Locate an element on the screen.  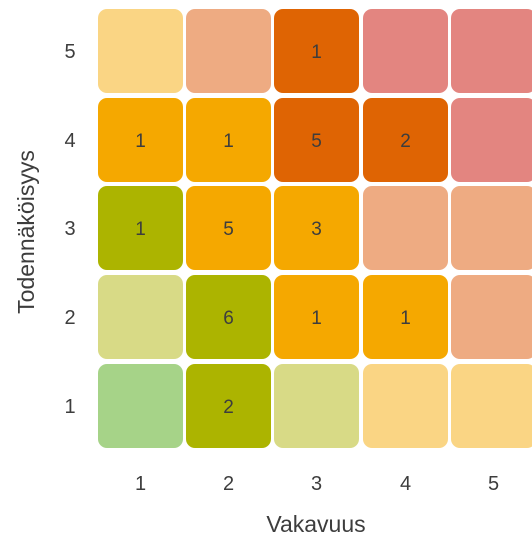
y-tick-label: 3 is located at coordinates (69, 229).